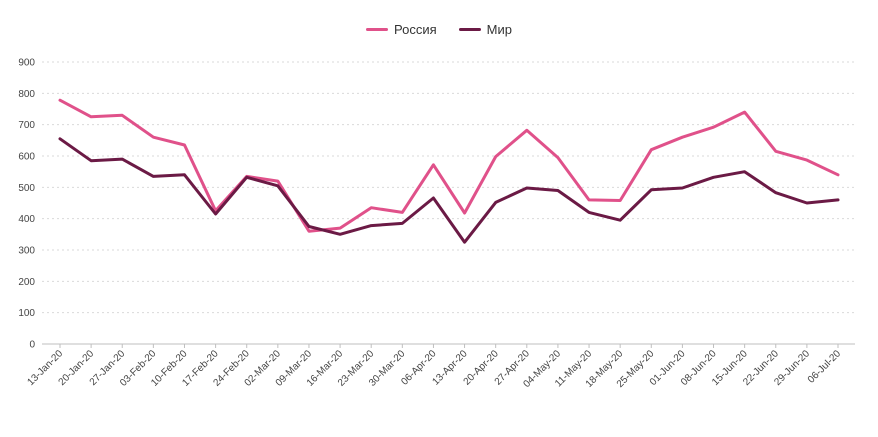 This screenshot has height=437, width=878. What do you see at coordinates (32, 345) in the screenshot?
I see `y-tick-label: 0` at bounding box center [32, 345].